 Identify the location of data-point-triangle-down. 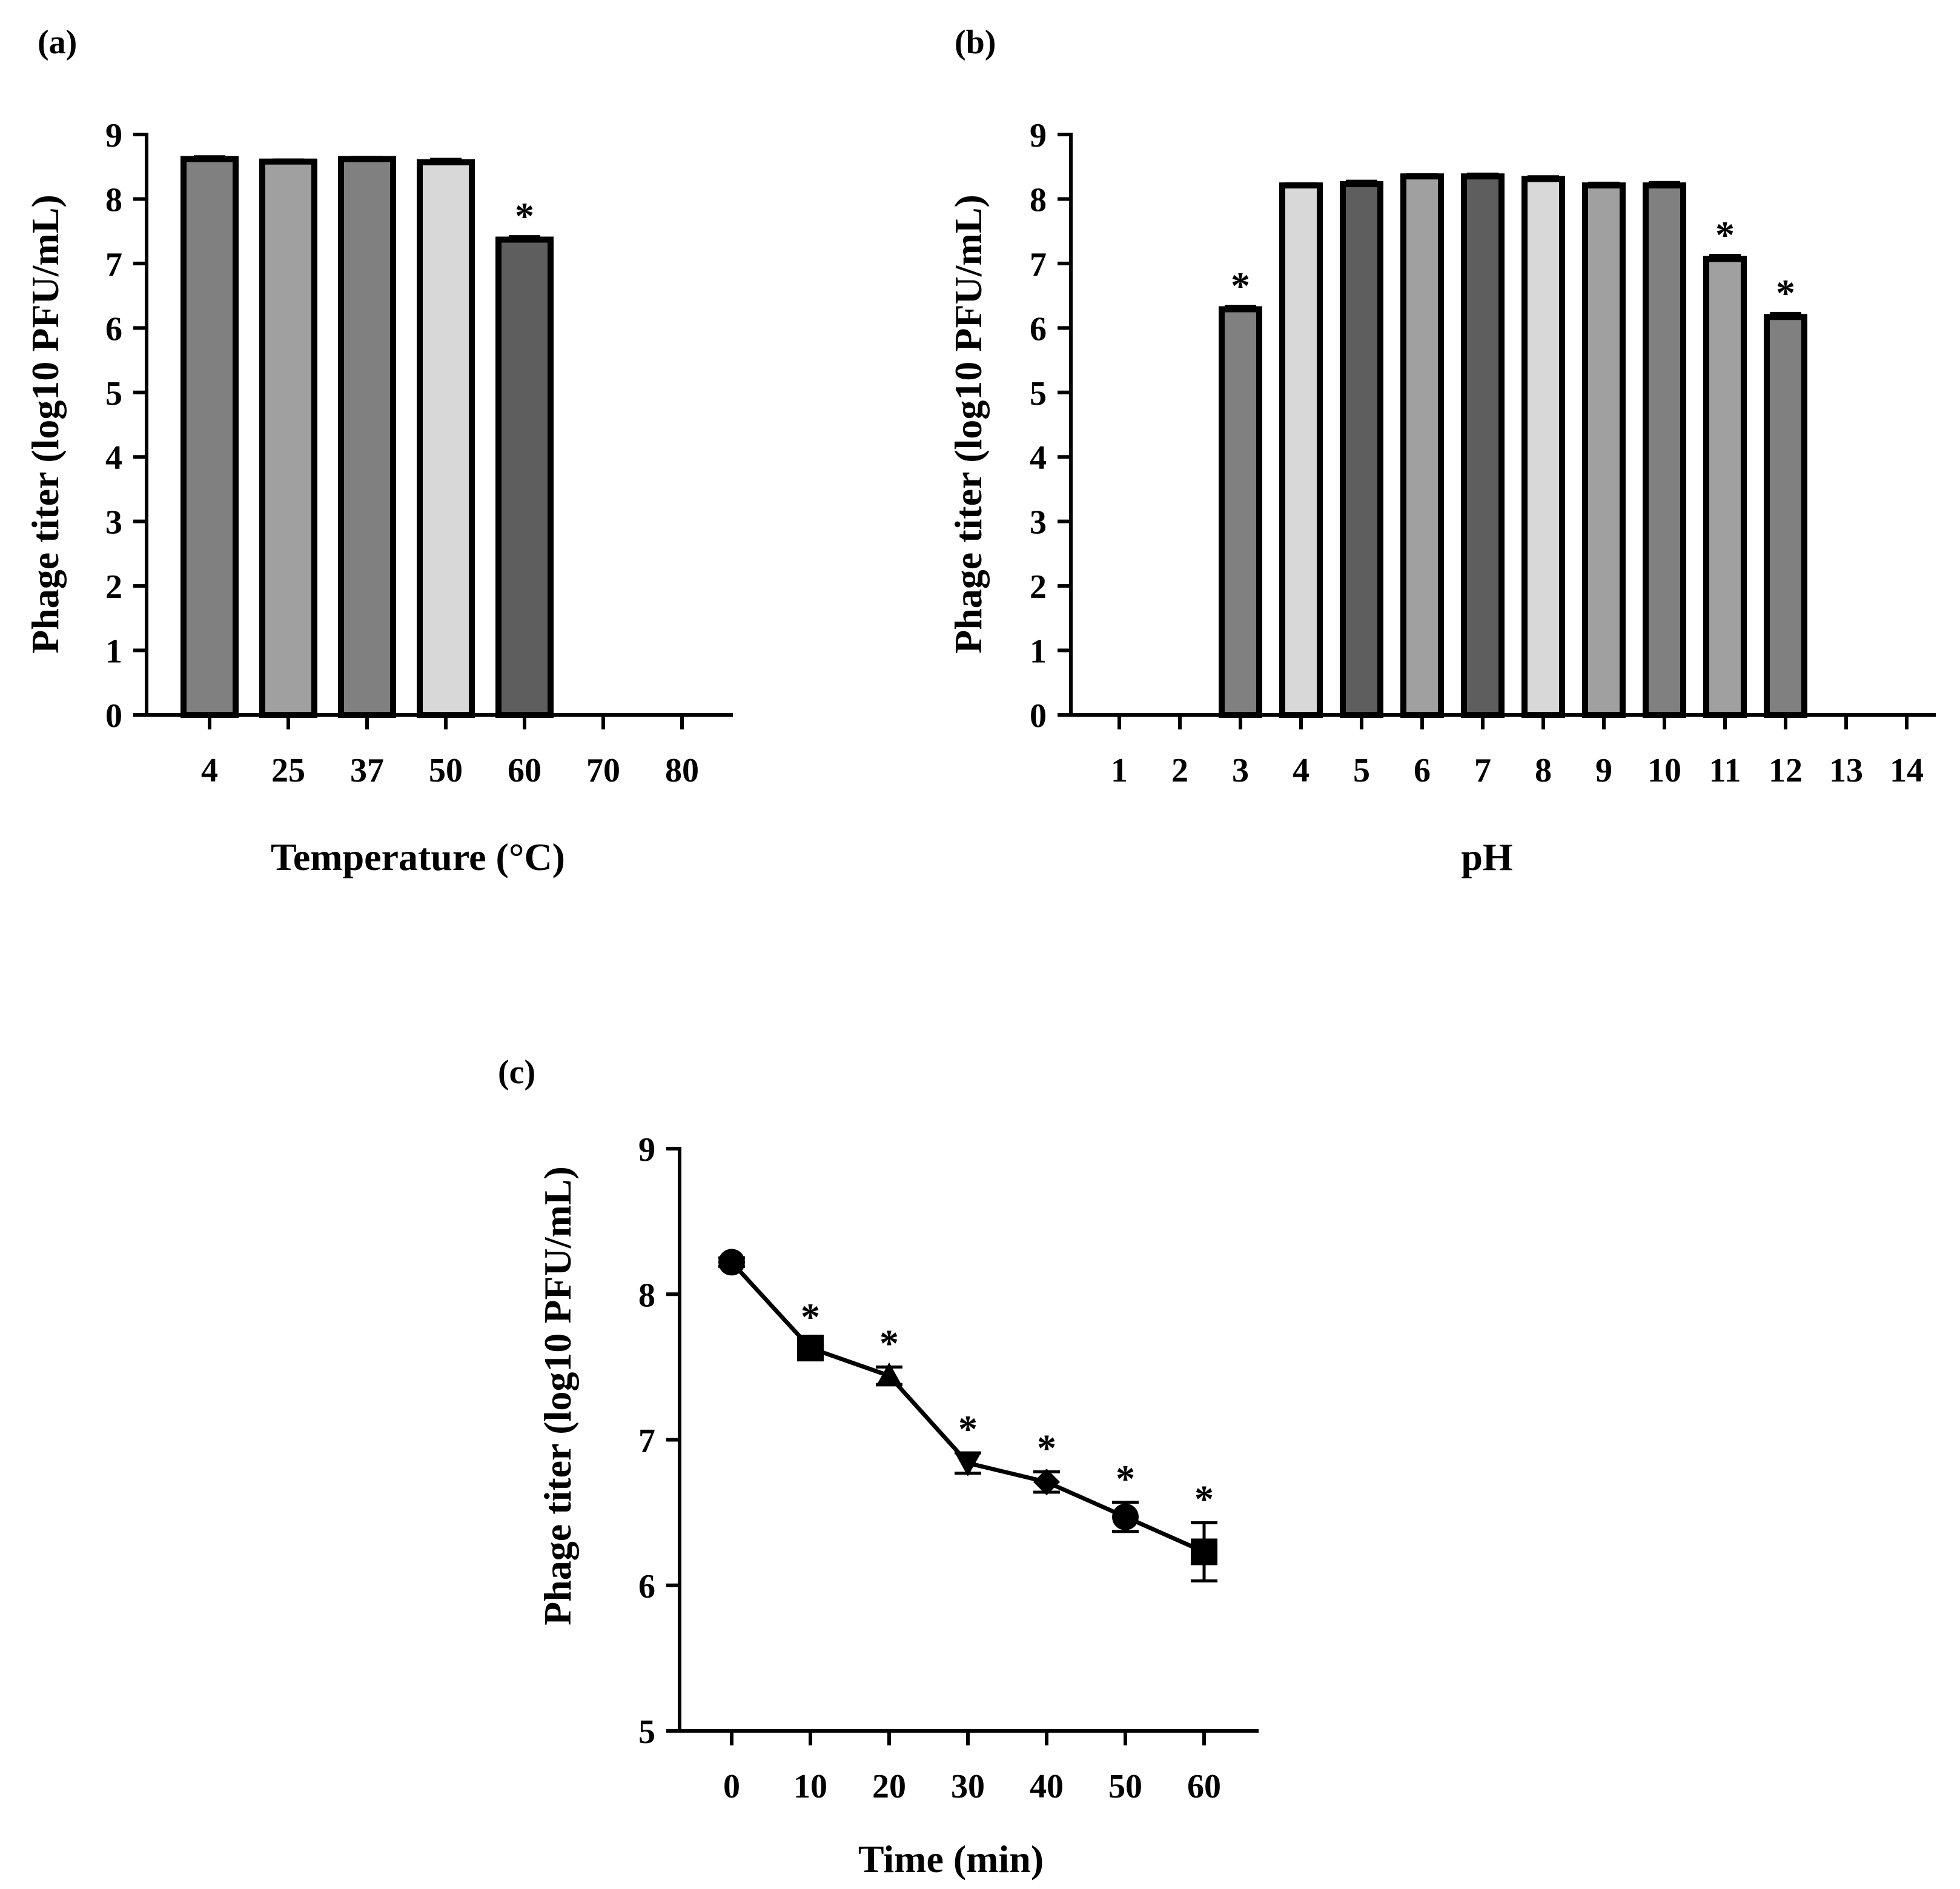
(968, 1464).